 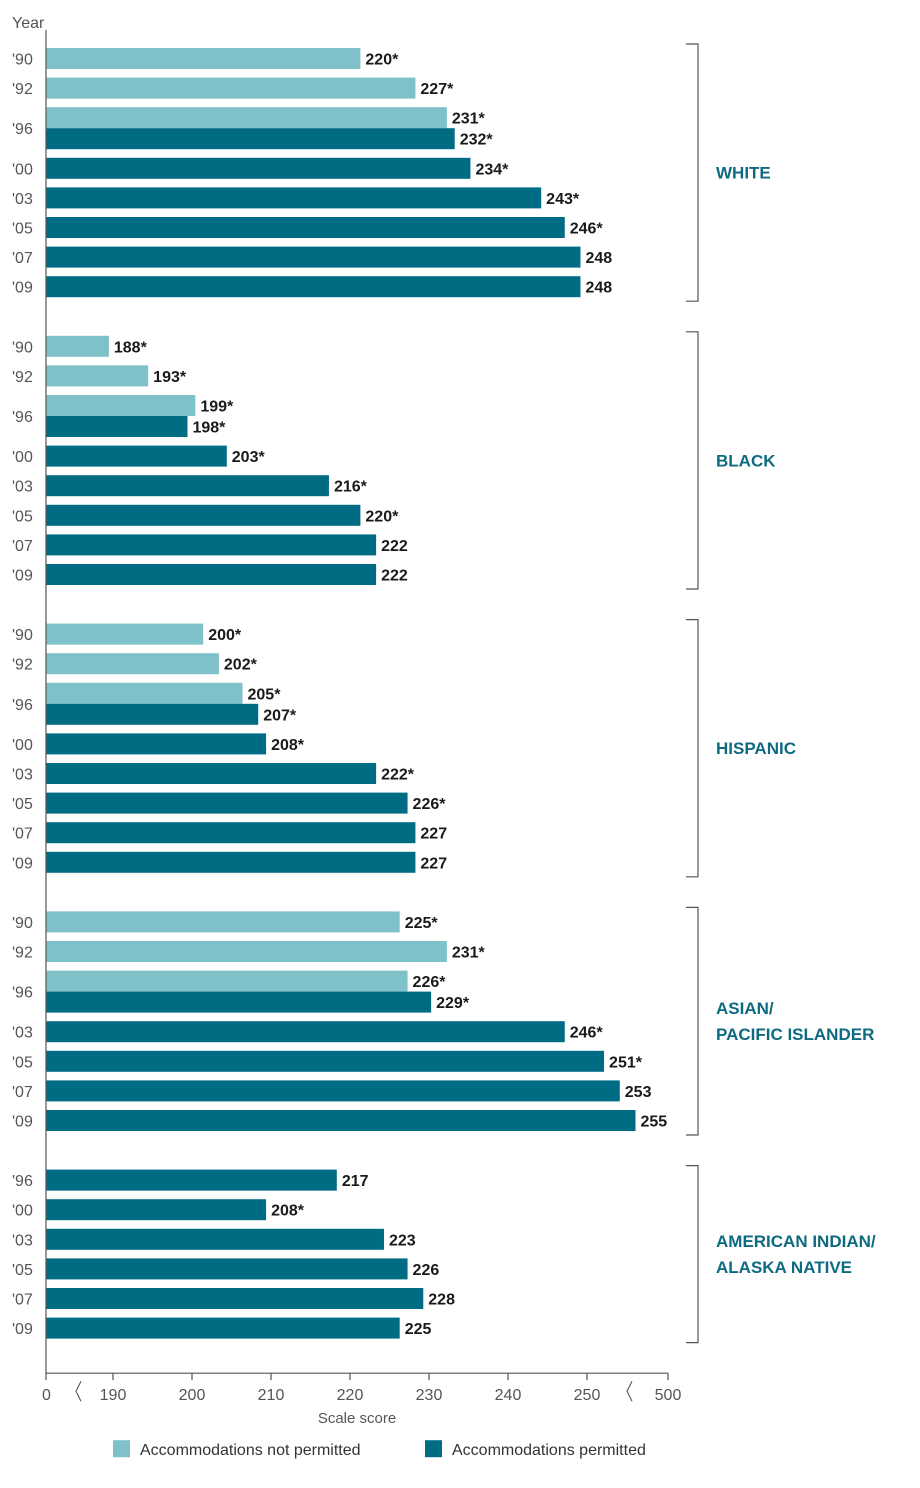 What do you see at coordinates (357, 1418) in the screenshot?
I see `x-axis-title: Scale score` at bounding box center [357, 1418].